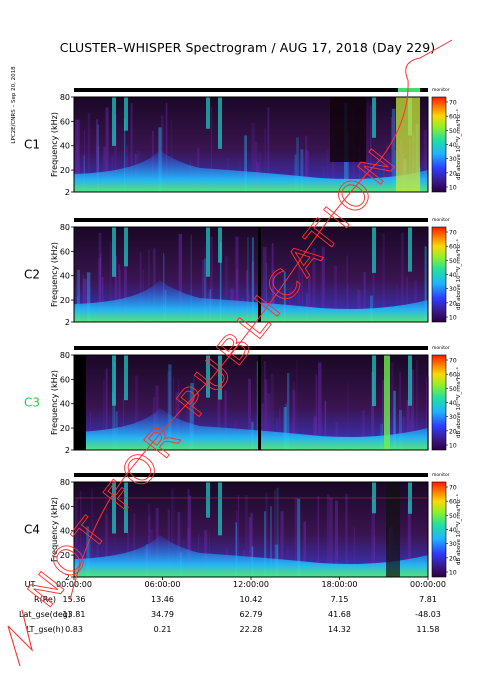 The image size is (479, 678). What do you see at coordinates (30, 584) in the screenshot?
I see `x-row-label: UT` at bounding box center [30, 584].